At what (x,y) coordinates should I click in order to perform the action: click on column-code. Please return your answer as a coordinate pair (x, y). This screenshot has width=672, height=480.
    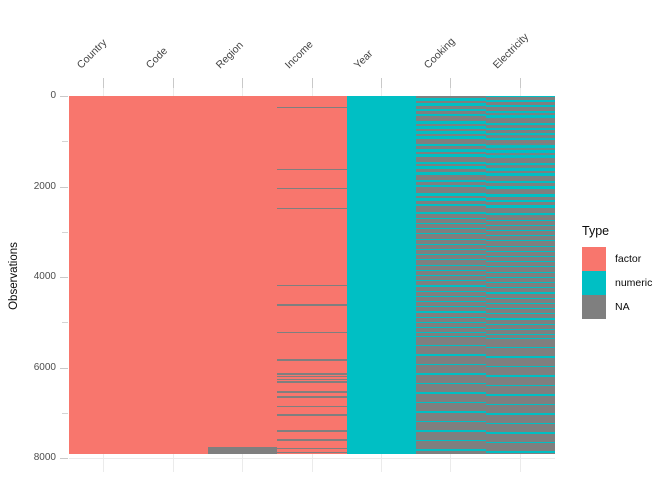
    Looking at the image, I should click on (173, 275).